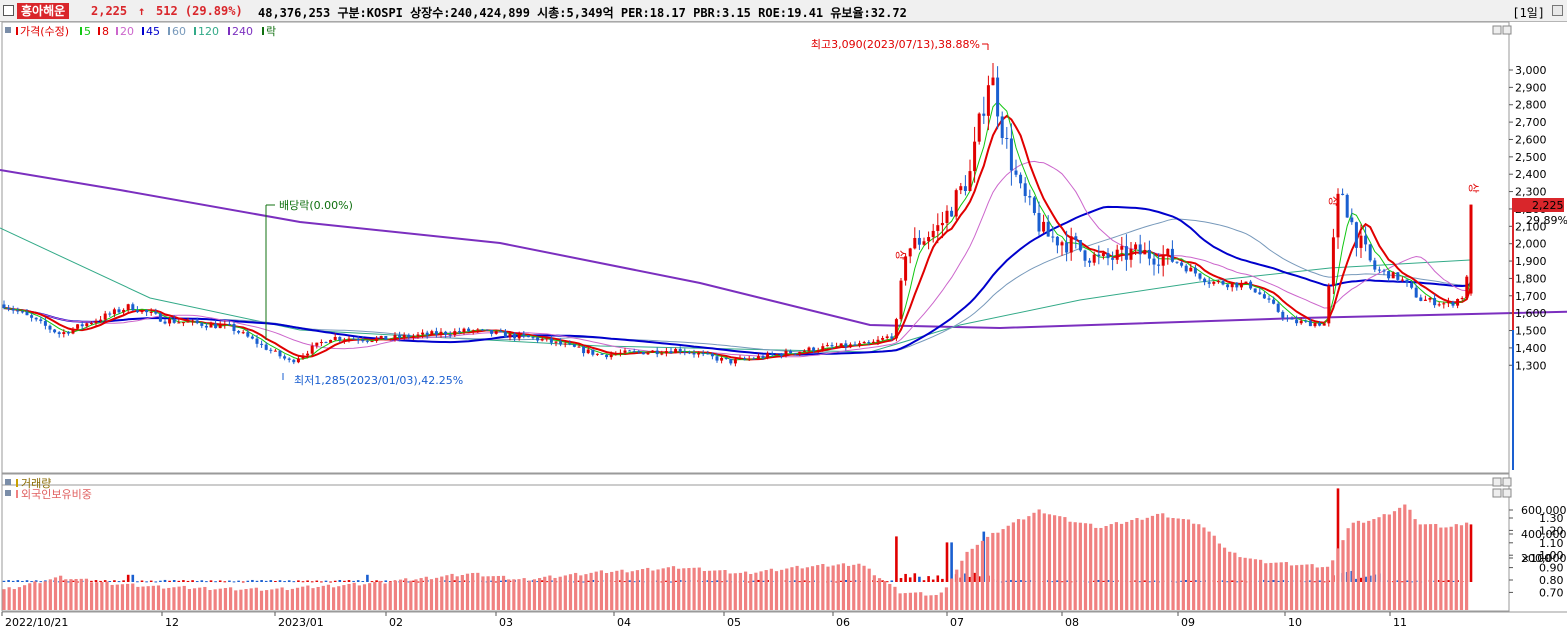  Describe the element at coordinates (179, 31) in the screenshot. I see `legend-ma-label: 60` at that location.